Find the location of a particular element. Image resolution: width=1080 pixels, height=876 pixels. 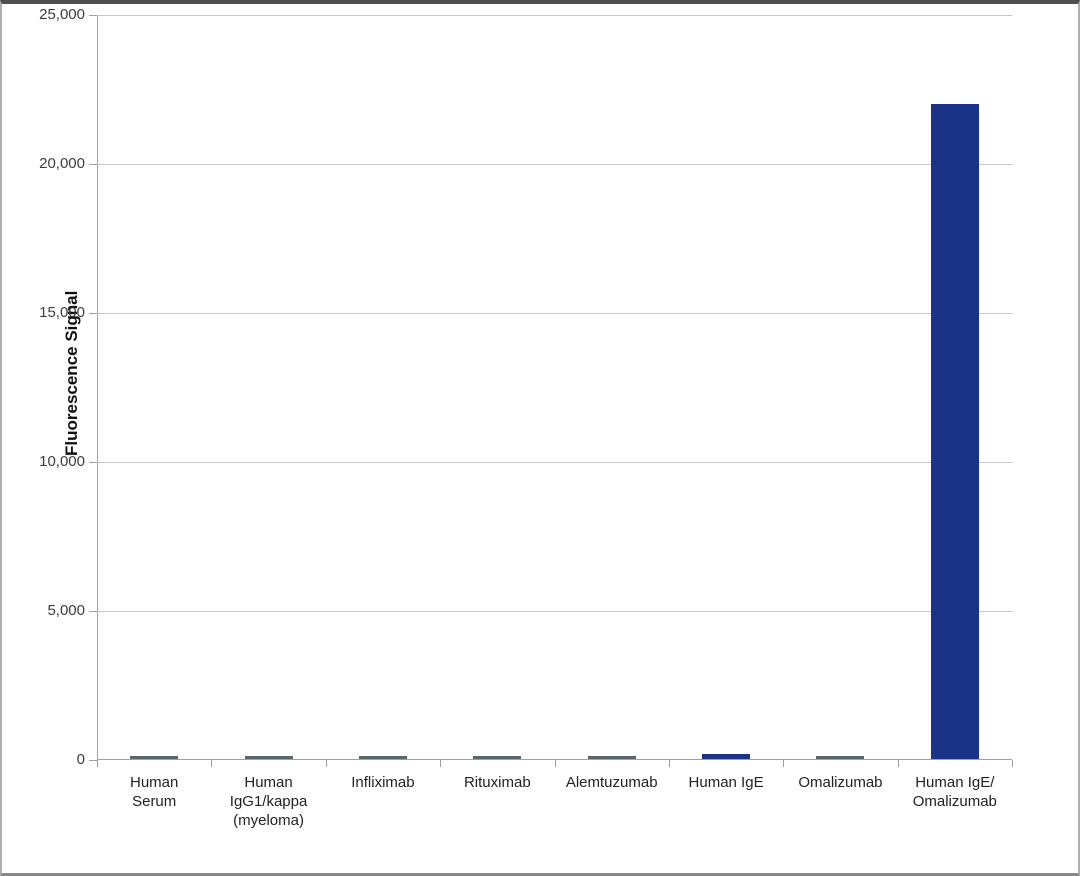

x-label-human-ige-omalizumab: Human IgE/ Omalizumab is located at coordinates (954, 792).